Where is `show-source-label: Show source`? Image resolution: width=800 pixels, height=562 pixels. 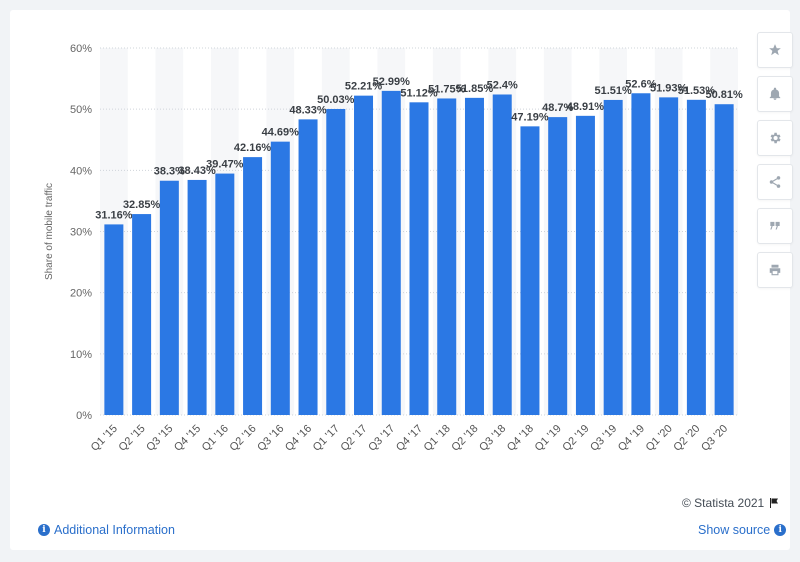 show-source-label: Show source is located at coordinates (734, 530).